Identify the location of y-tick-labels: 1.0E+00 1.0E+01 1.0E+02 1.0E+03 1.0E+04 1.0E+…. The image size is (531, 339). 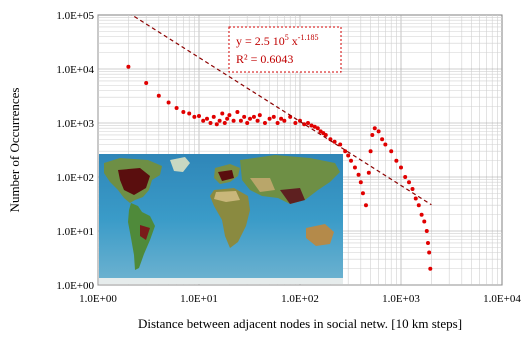
(75, 151).